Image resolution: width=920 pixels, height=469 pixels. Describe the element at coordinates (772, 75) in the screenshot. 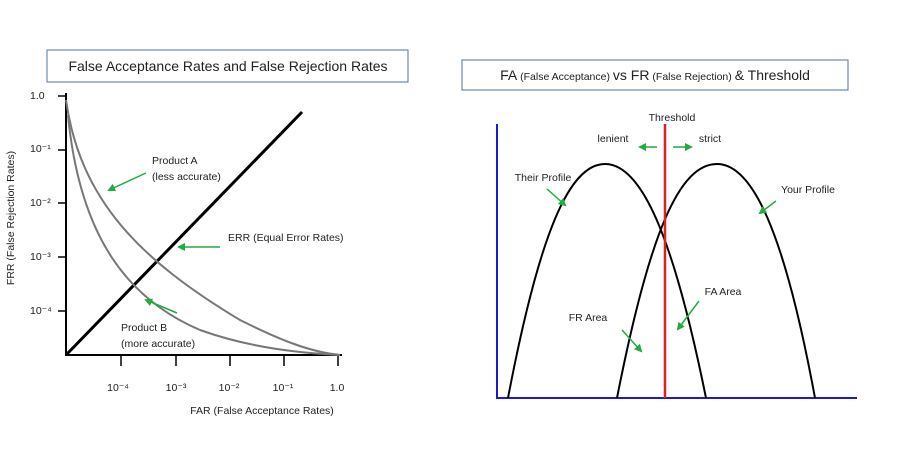

I see `title-part: & Threshold` at that location.